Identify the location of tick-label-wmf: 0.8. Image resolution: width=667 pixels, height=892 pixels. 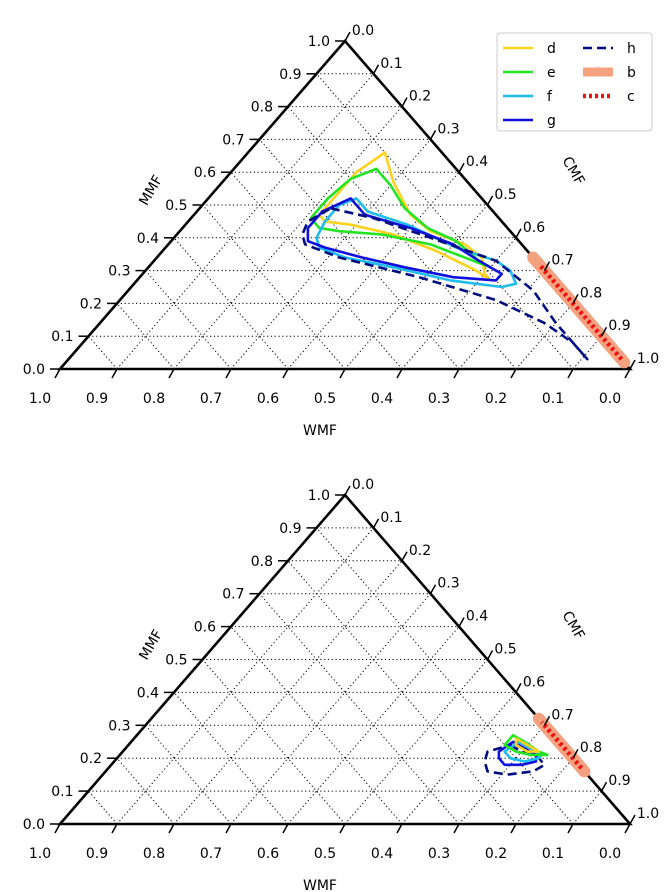
(154, 399).